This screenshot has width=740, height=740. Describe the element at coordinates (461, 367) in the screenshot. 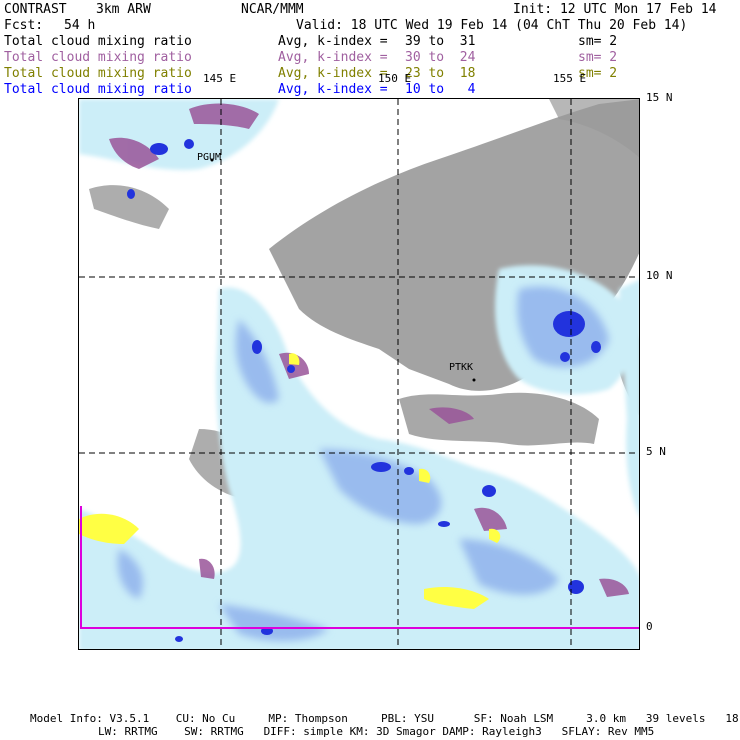

I see `station-label: PTKK` at that location.